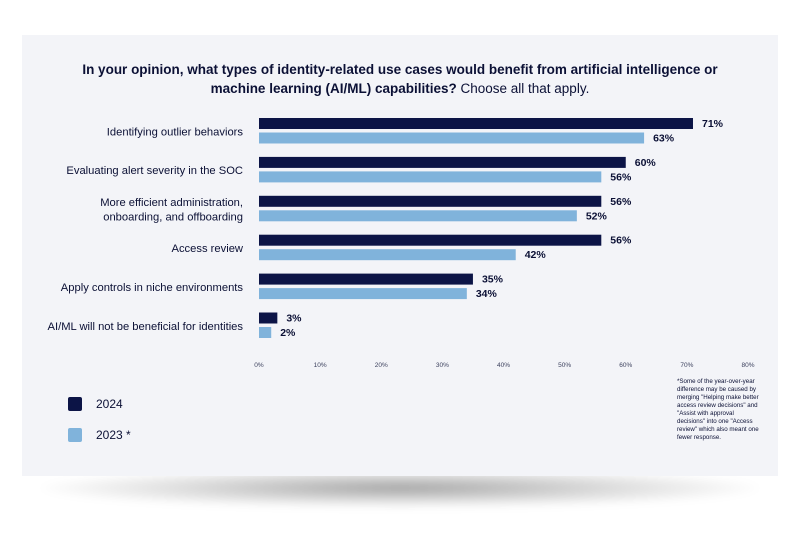 The width and height of the screenshot is (800, 533). I want to click on data-label-2024-apply-controls-in-niche-environments: 35%, so click(493, 280).